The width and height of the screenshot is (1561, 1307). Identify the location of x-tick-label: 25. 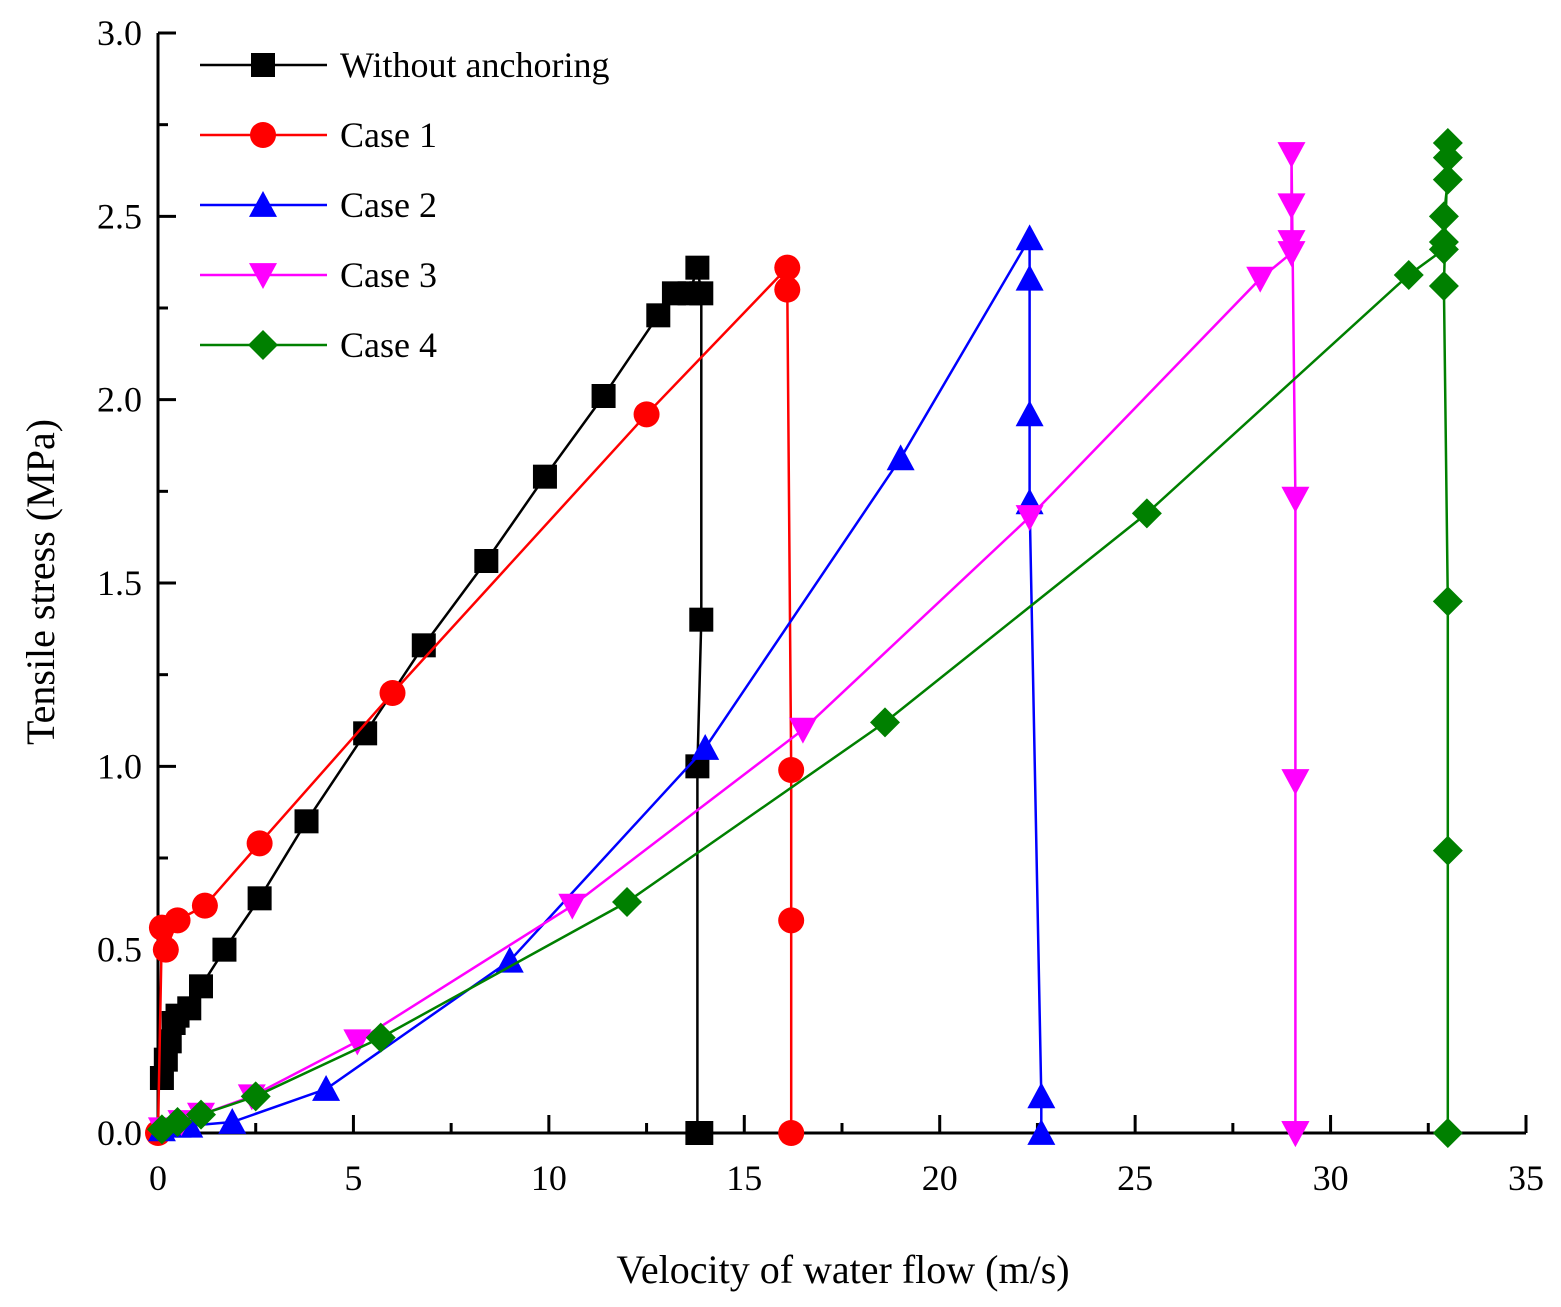
(1135, 1178).